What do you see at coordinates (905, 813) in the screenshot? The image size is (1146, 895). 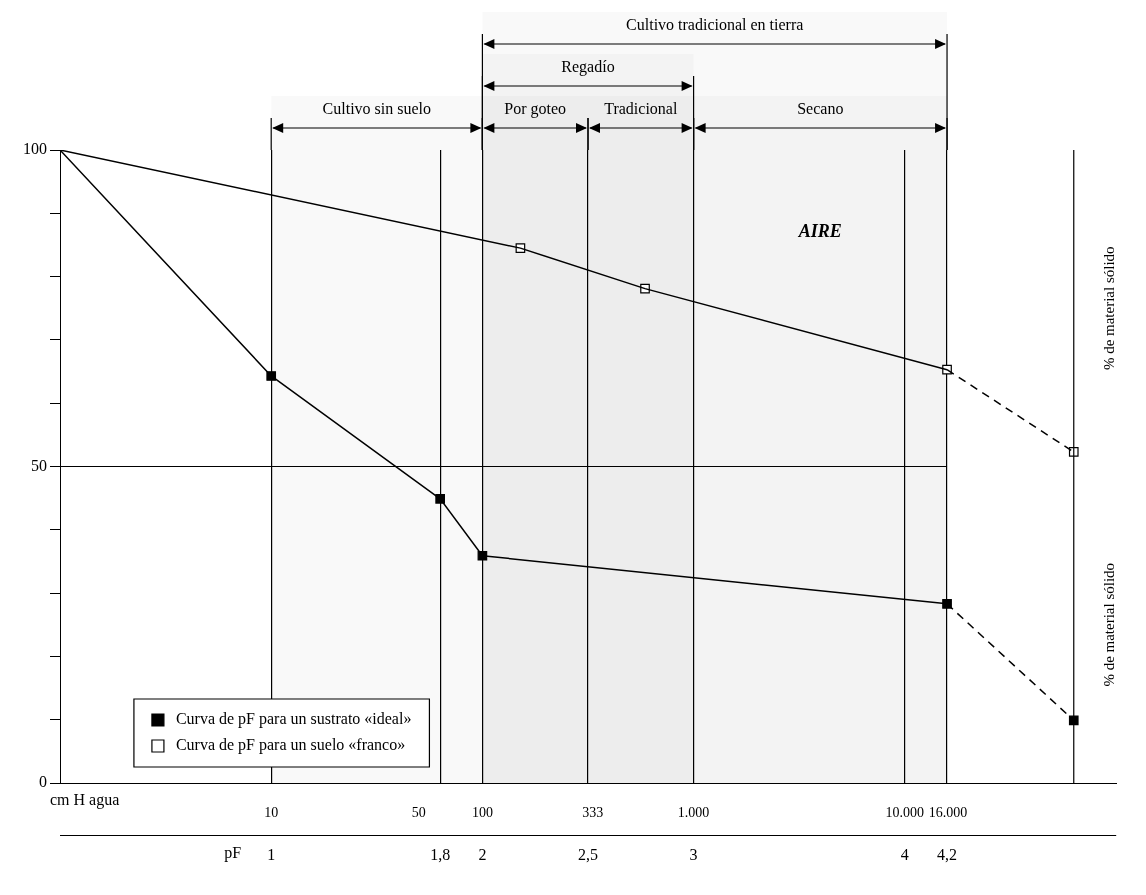 I see `x2-tick-label: 10.000` at bounding box center [905, 813].